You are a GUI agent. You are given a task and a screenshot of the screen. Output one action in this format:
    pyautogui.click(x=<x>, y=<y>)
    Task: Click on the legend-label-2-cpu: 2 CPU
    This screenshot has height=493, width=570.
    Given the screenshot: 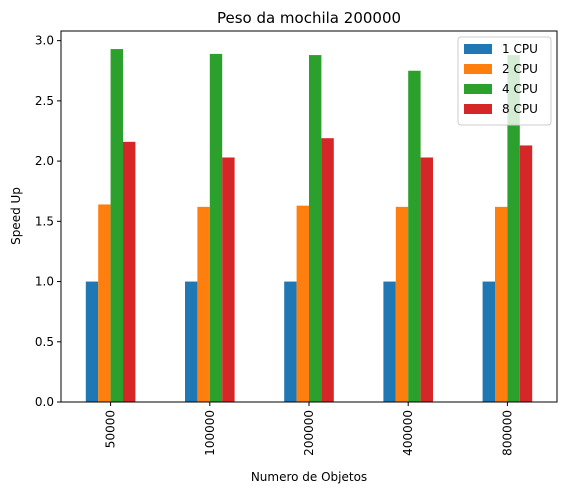 What is the action you would take?
    pyautogui.click(x=520, y=69)
    